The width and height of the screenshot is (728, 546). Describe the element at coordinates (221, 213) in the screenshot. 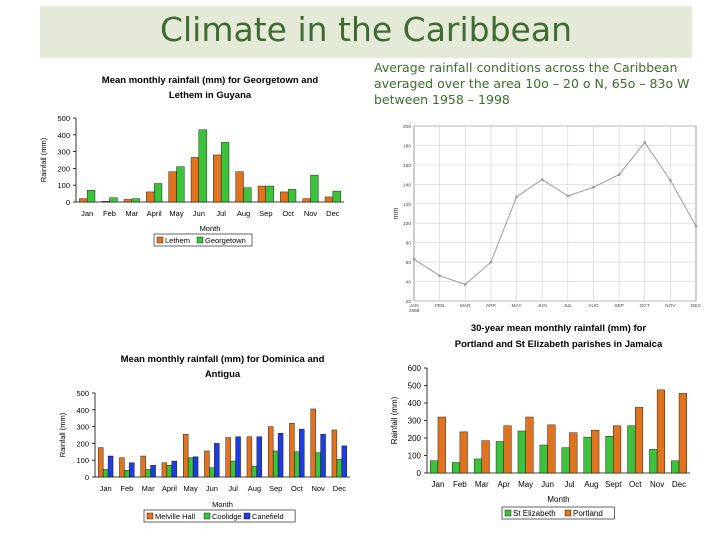

I see `guyana-x-tick-label: Jul` at that location.